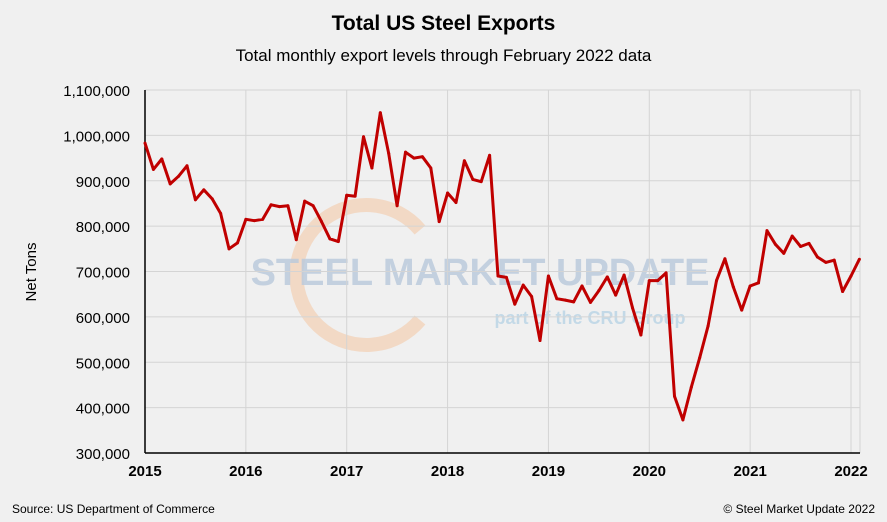 The image size is (887, 522). Describe the element at coordinates (103, 363) in the screenshot. I see `y-tick-label: 500,000` at that location.